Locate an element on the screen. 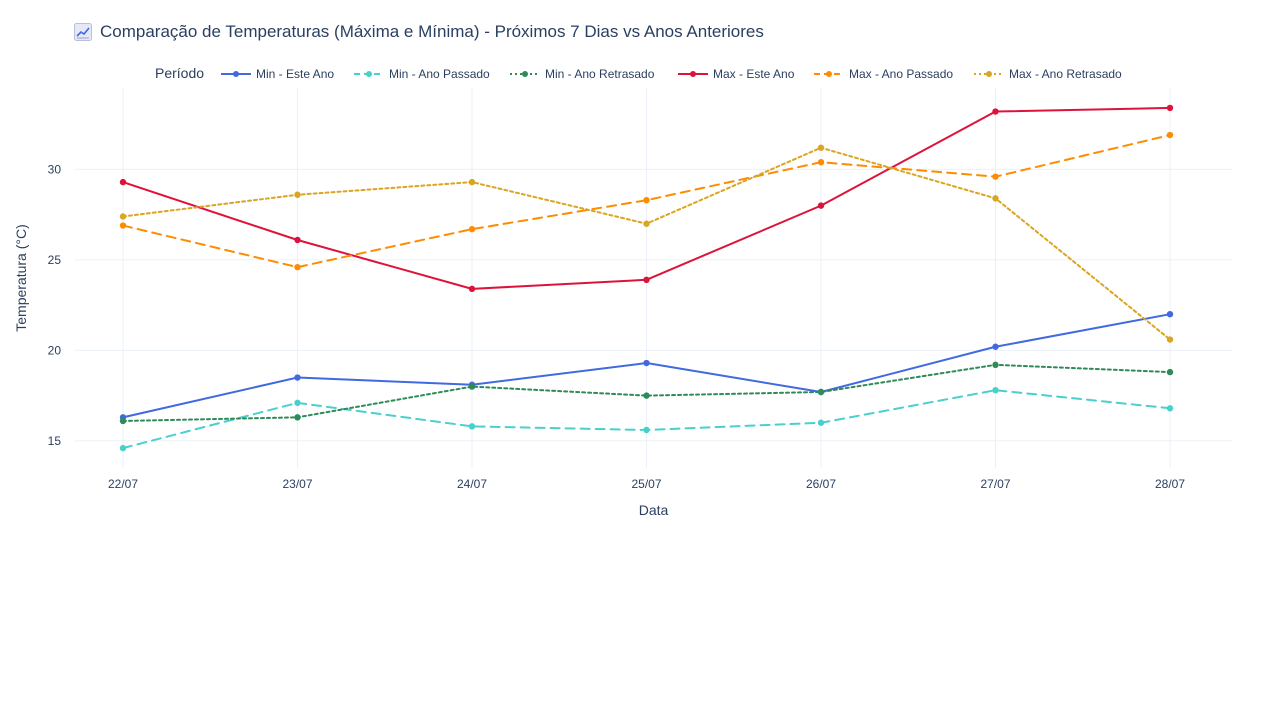 This screenshot has height=720, width=1280. legend-item: Min - Ano Retrasado is located at coordinates (582, 74).